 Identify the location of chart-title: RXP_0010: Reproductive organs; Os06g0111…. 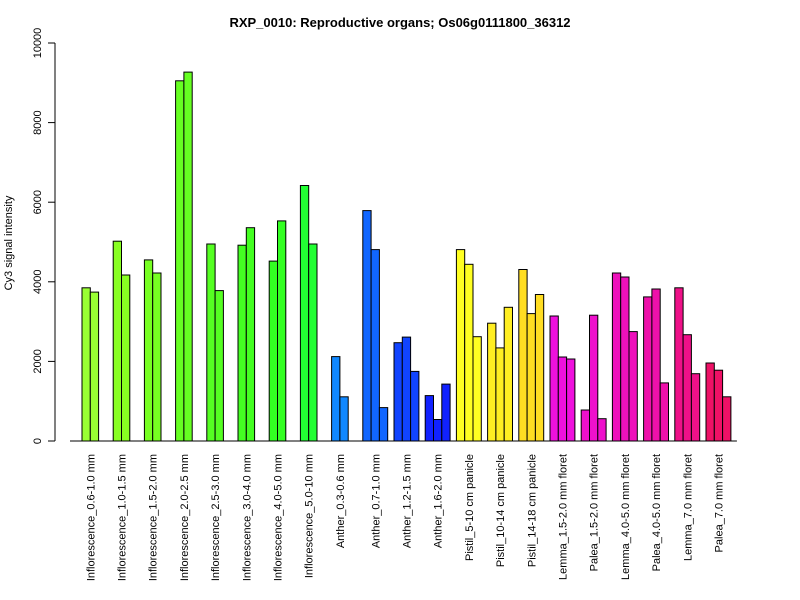
(399, 22).